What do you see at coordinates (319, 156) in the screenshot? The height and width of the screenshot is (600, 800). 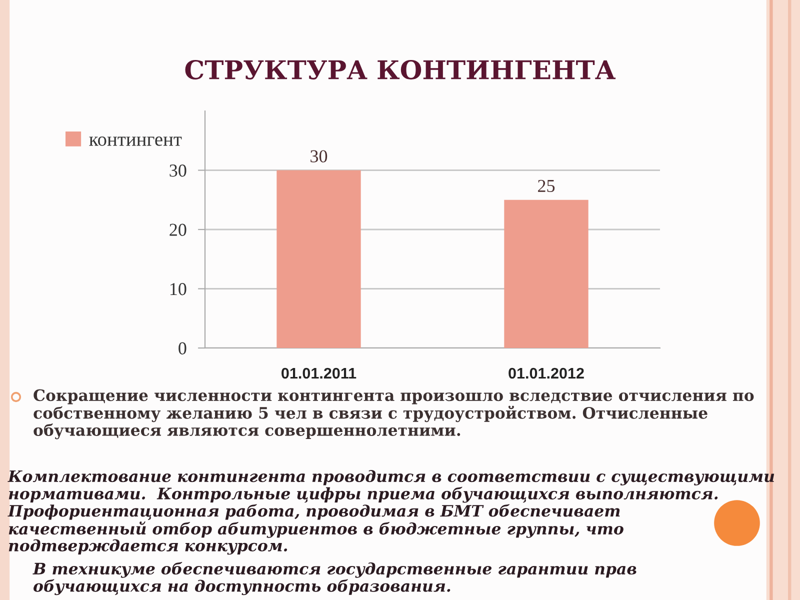 I see `data-label: 30` at bounding box center [319, 156].